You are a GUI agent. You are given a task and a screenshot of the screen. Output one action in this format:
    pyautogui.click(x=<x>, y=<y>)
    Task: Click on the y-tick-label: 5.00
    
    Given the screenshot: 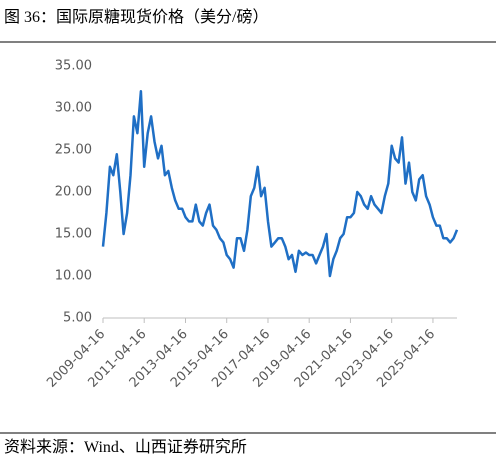 What is the action you would take?
    pyautogui.click(x=77, y=318)
    